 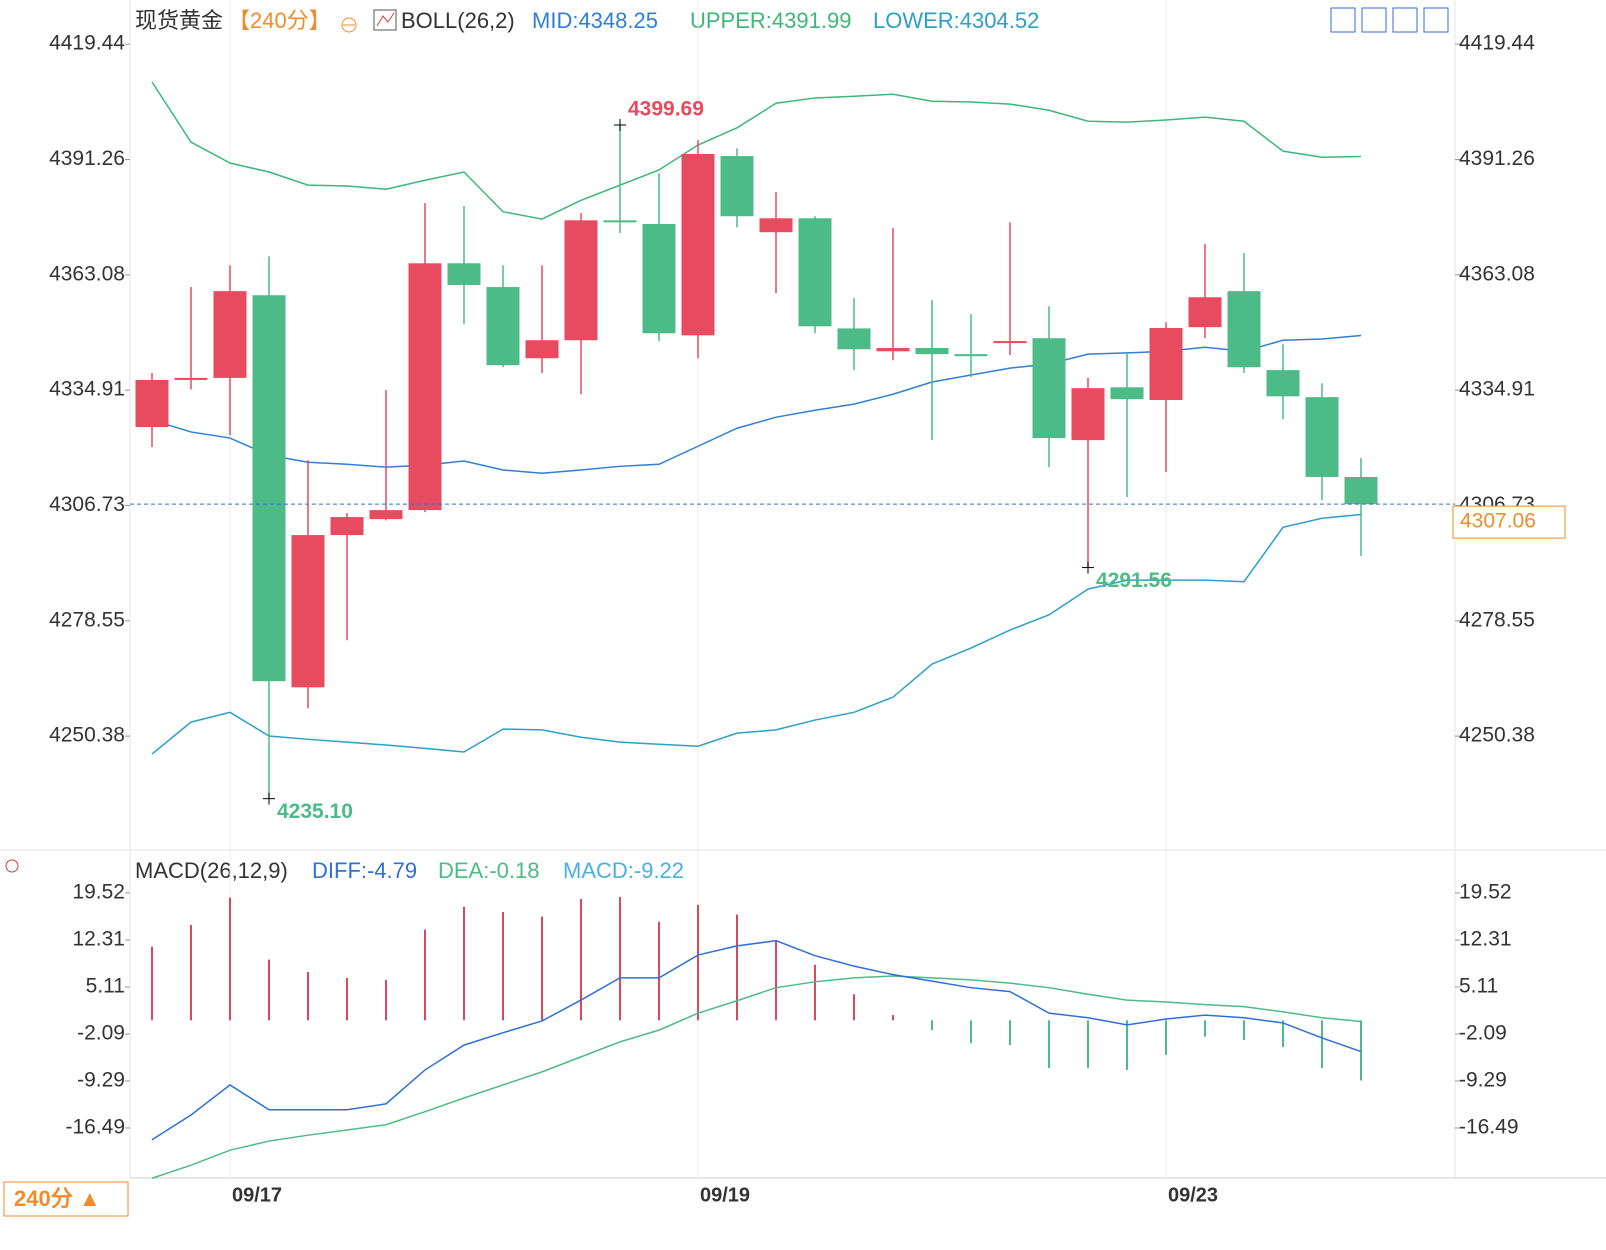 What do you see at coordinates (315, 811) in the screenshot?
I see `extreme-label: 4235.10` at bounding box center [315, 811].